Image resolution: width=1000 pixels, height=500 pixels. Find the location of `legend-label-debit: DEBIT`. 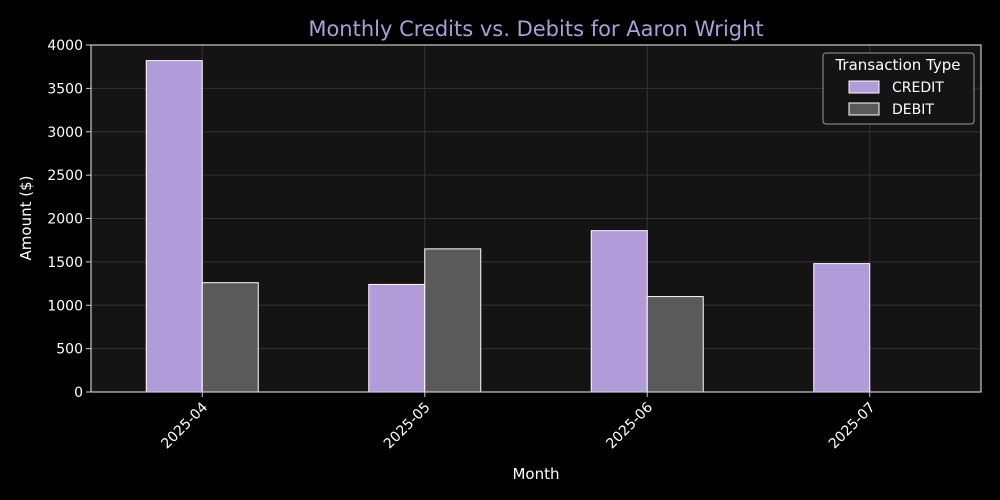

legend-label-debit: DEBIT is located at coordinates (913, 110).